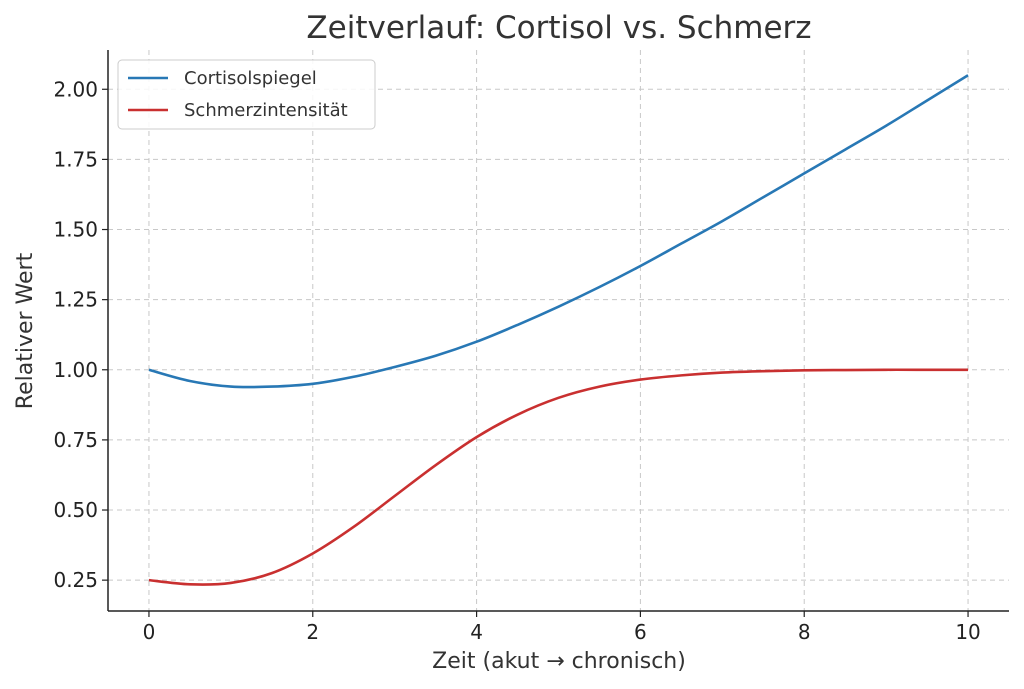  Describe the element at coordinates (75, 89) in the screenshot. I see `y-tick-label: 2.00` at that location.